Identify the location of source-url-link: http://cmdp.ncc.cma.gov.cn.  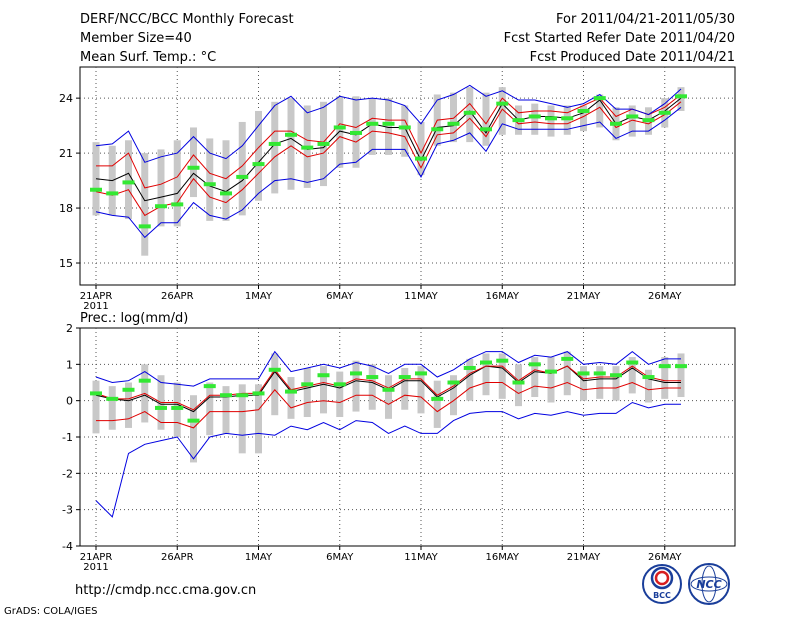
(165, 590).